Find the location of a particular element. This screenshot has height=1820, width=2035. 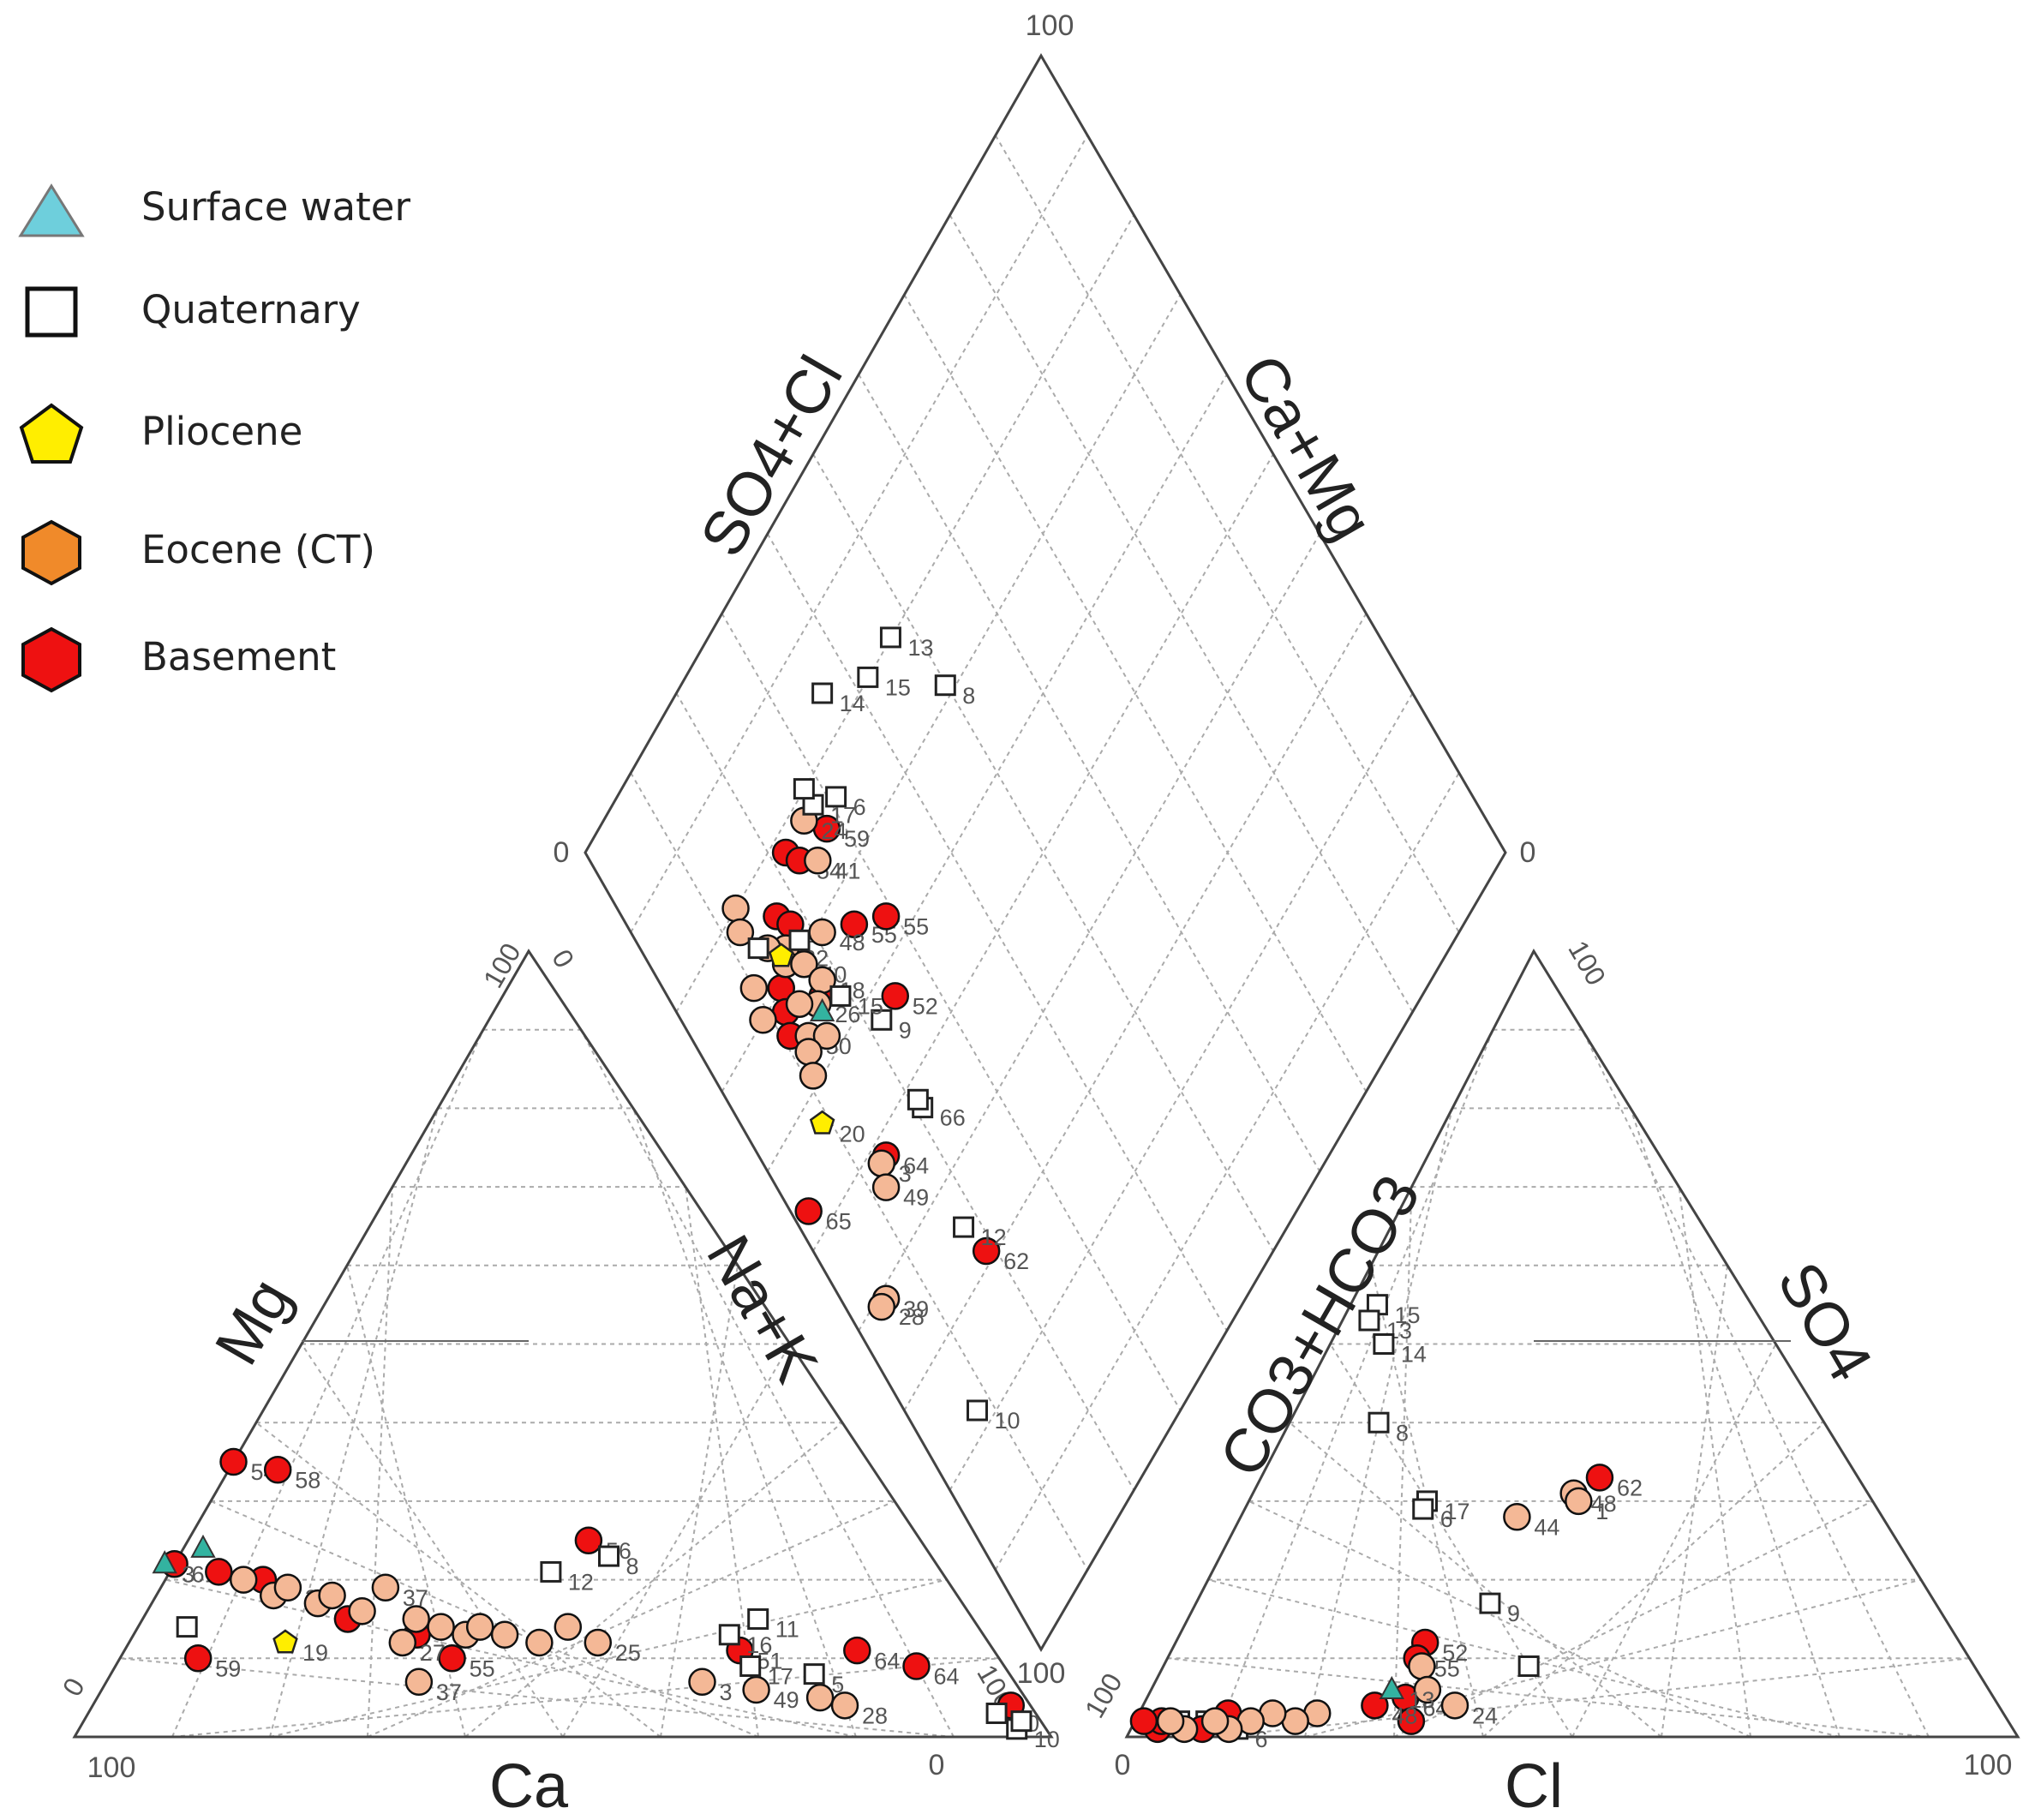

hexagon-icon is located at coordinates (51, 552).